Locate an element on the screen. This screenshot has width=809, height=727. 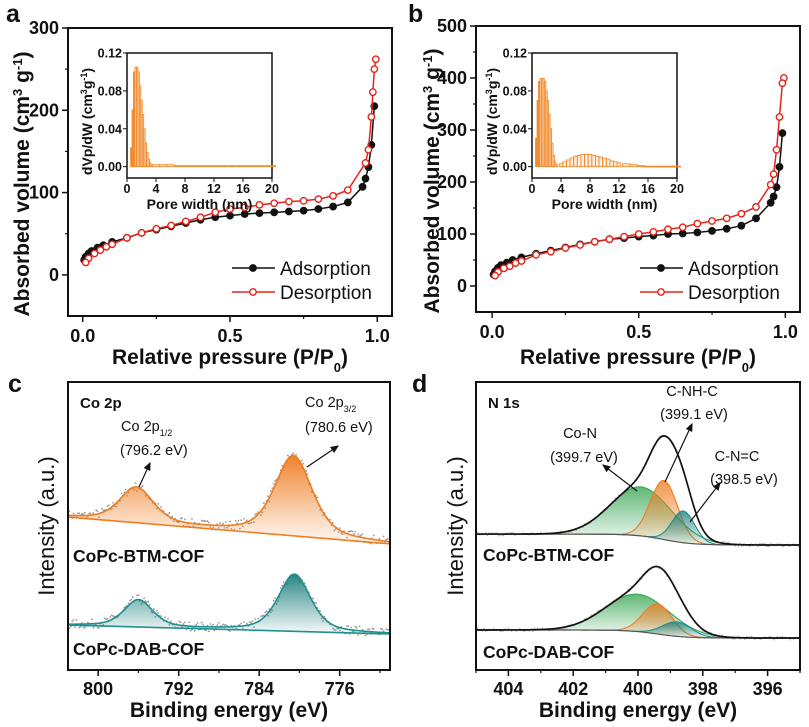
inset-y-axis-title-part: ) is located at coordinates (492, 70).